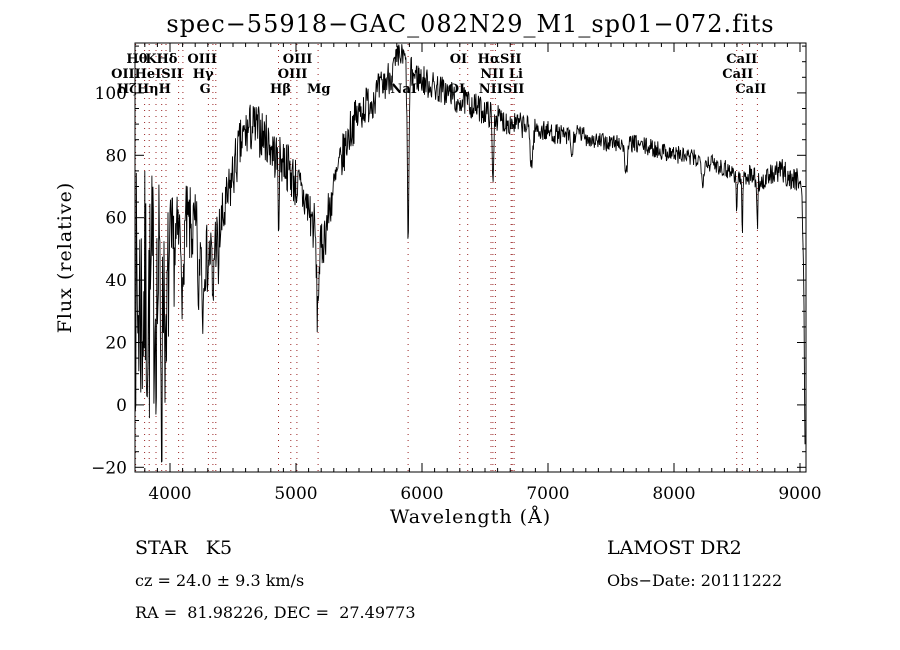  Describe the element at coordinates (167, 59) in the screenshot. I see `line-label: Hδ` at that location.